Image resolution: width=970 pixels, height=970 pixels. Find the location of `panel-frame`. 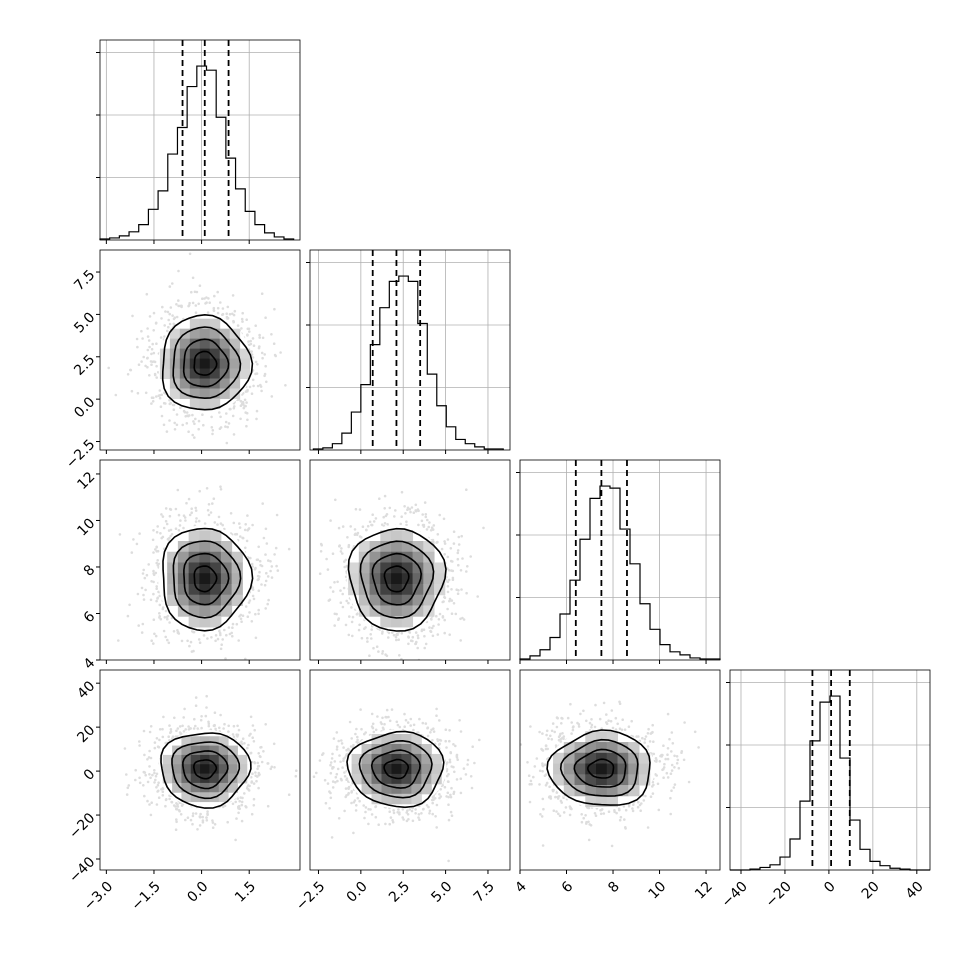

panel-frame is located at coordinates (200, 140).